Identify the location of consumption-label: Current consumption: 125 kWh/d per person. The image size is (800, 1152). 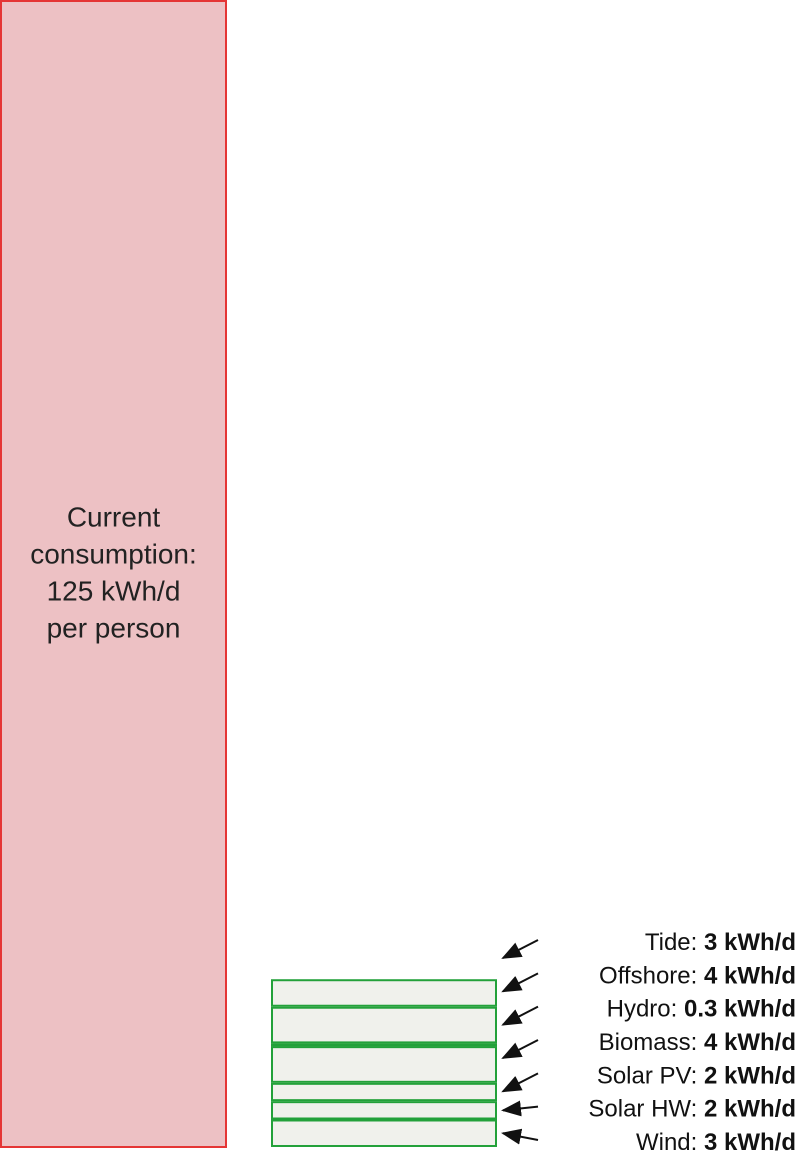
(113, 573).